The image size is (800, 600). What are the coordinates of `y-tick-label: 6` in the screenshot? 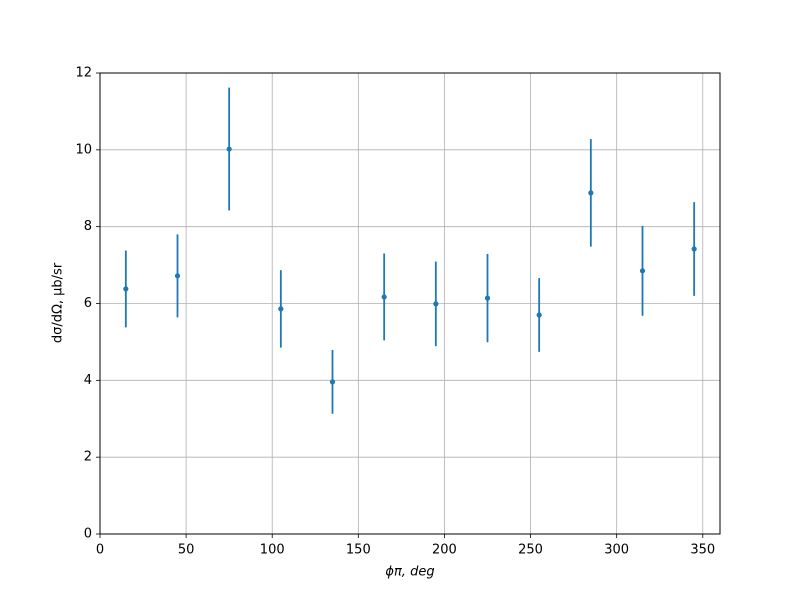 It's located at (88, 303).